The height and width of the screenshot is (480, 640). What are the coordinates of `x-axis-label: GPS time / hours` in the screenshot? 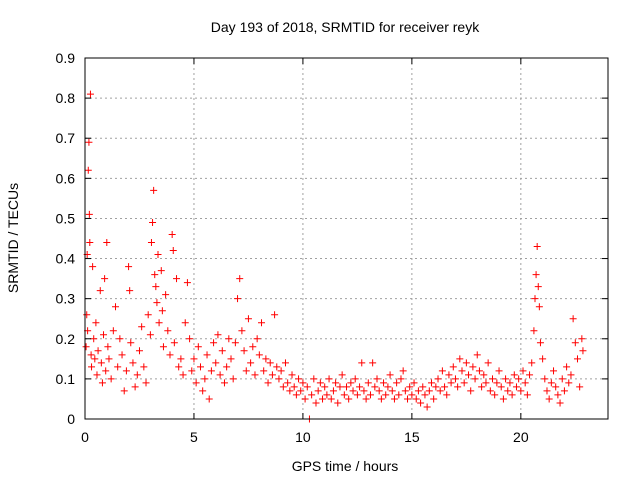 It's located at (345, 466).